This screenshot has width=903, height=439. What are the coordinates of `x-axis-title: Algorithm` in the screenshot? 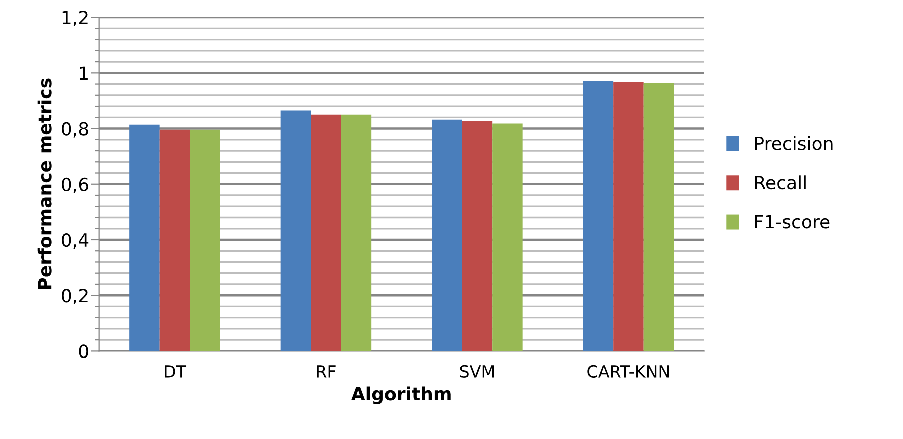 It's located at (401, 395).